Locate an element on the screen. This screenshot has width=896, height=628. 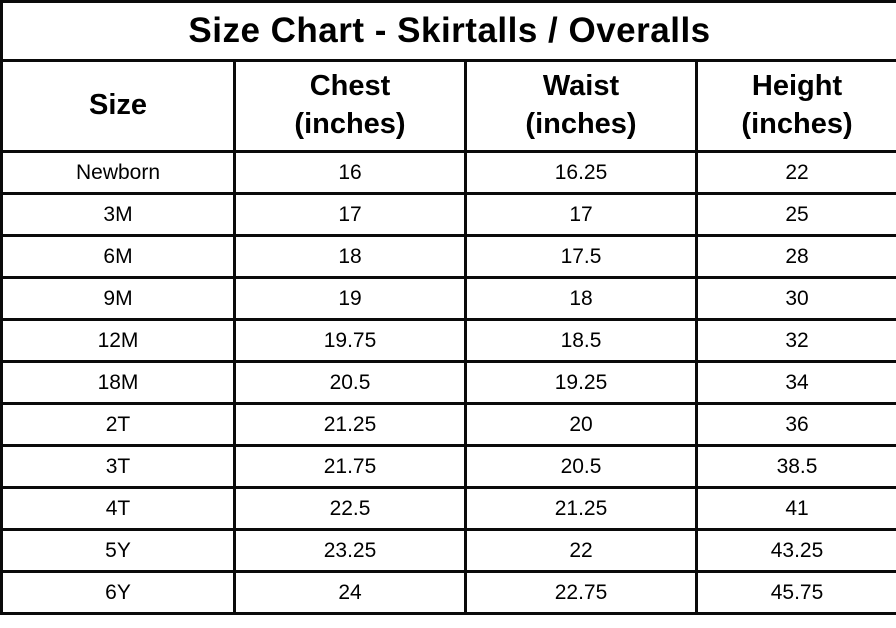
chest-cell: 17 is located at coordinates (350, 214).